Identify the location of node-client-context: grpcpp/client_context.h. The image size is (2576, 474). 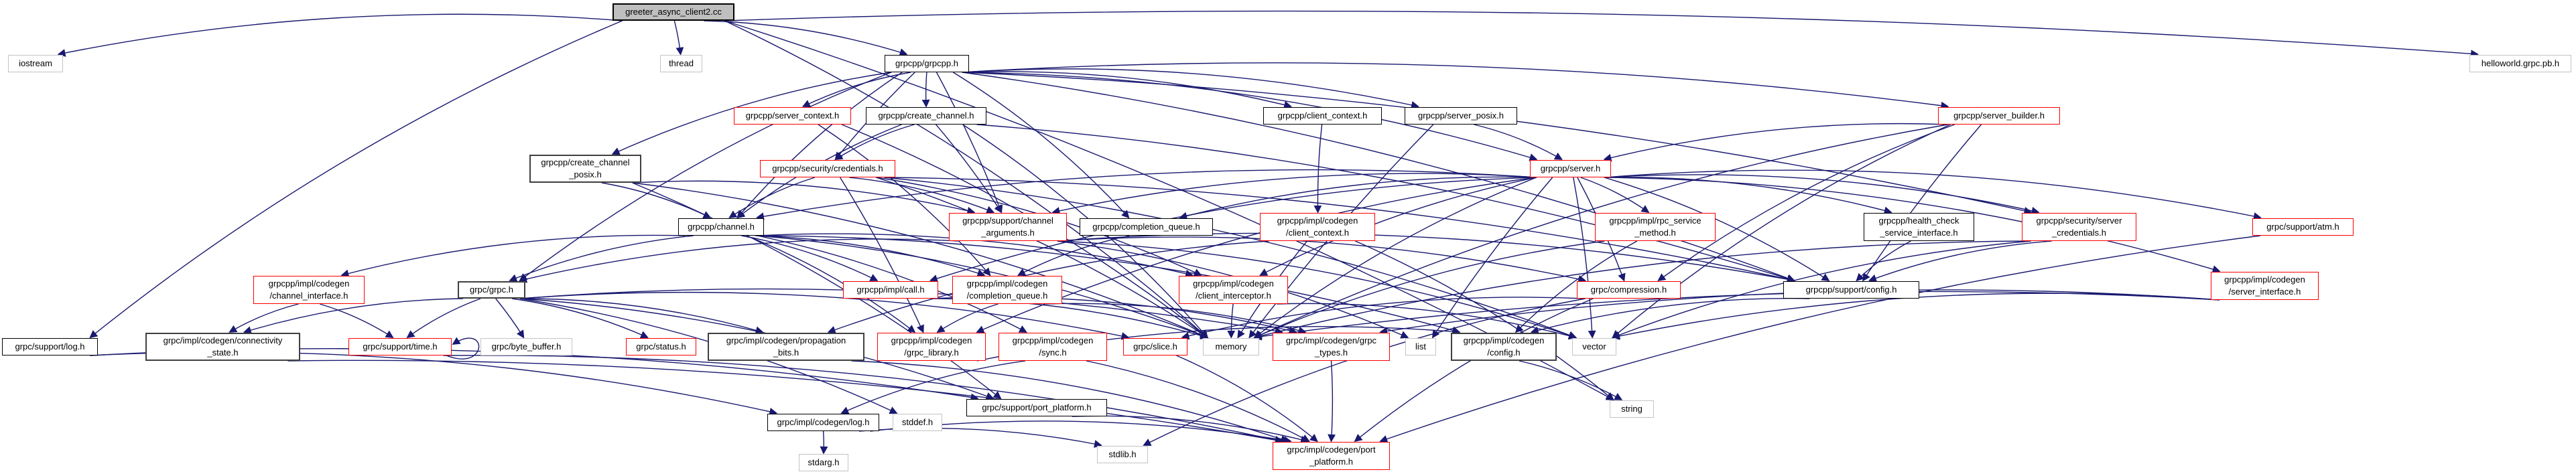
(1322, 116).